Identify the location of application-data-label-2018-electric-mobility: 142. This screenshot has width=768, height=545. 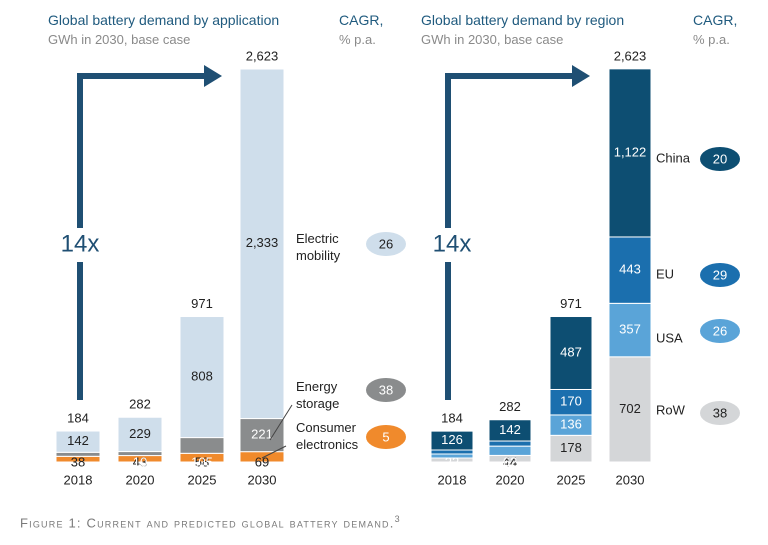
(78, 440).